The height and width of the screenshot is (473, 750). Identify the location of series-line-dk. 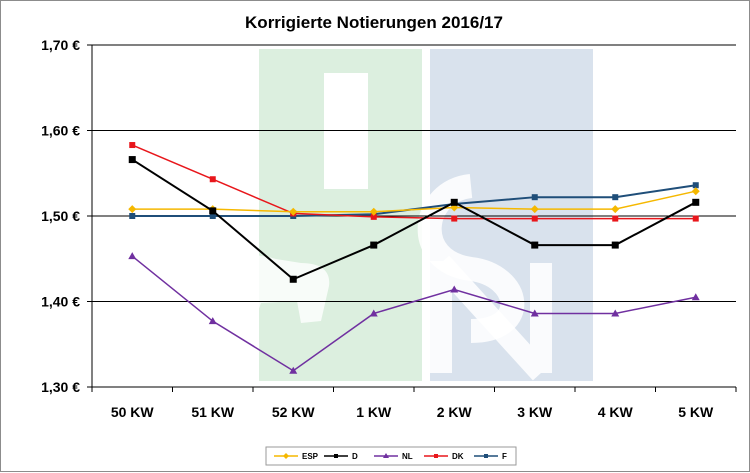
(413, 182).